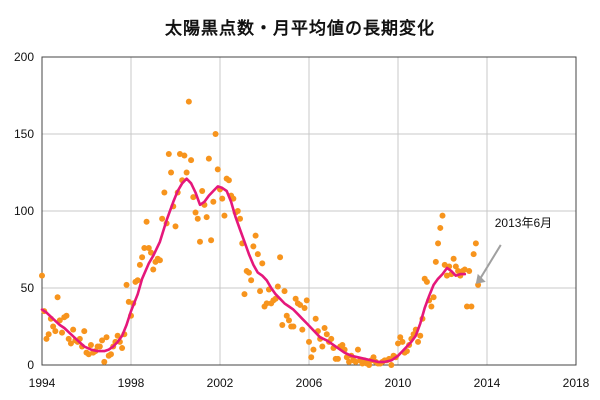 This screenshot has height=400, width=600. What do you see at coordinates (30, 365) in the screenshot?
I see `y-tick-label: 0` at bounding box center [30, 365].